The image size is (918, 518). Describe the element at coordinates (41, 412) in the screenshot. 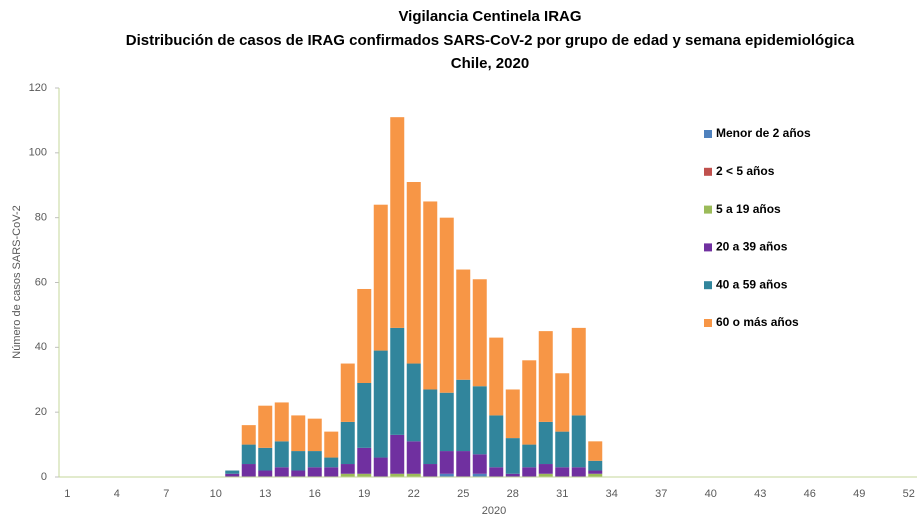

I see `y-tick-label: 20` at that location.